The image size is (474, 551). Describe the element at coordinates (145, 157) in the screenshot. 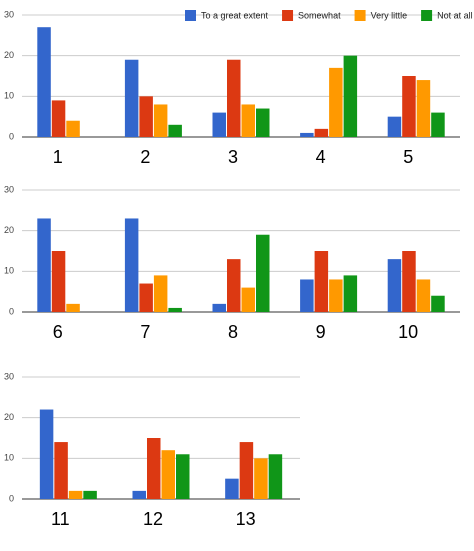

I see `x-tick-label: 2` at that location.